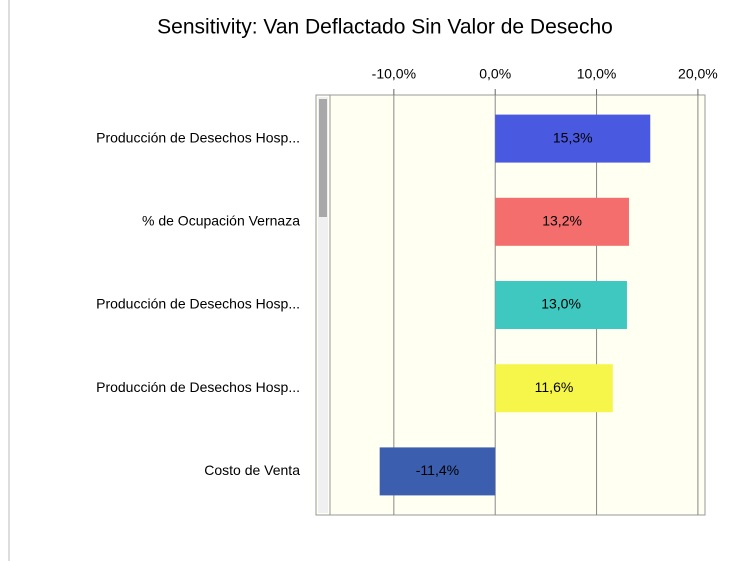  I want to click on y-tick-label: % de Ocupación Vernaza, so click(221, 221).